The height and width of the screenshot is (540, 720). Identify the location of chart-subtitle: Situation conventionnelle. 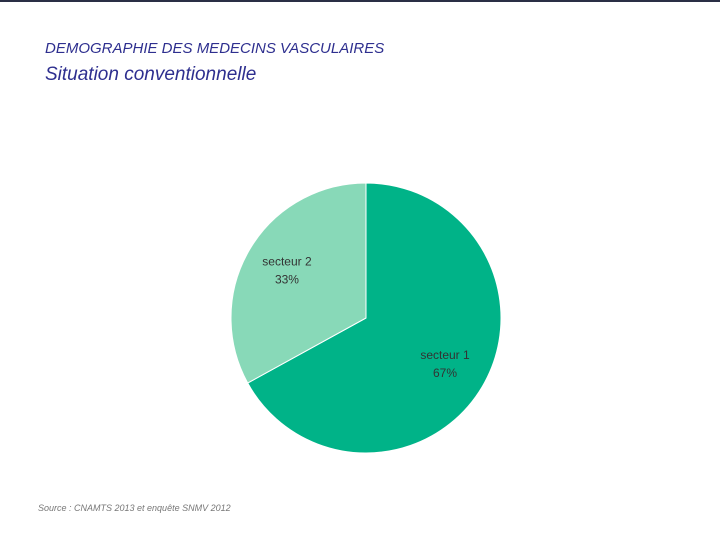
(150, 74).